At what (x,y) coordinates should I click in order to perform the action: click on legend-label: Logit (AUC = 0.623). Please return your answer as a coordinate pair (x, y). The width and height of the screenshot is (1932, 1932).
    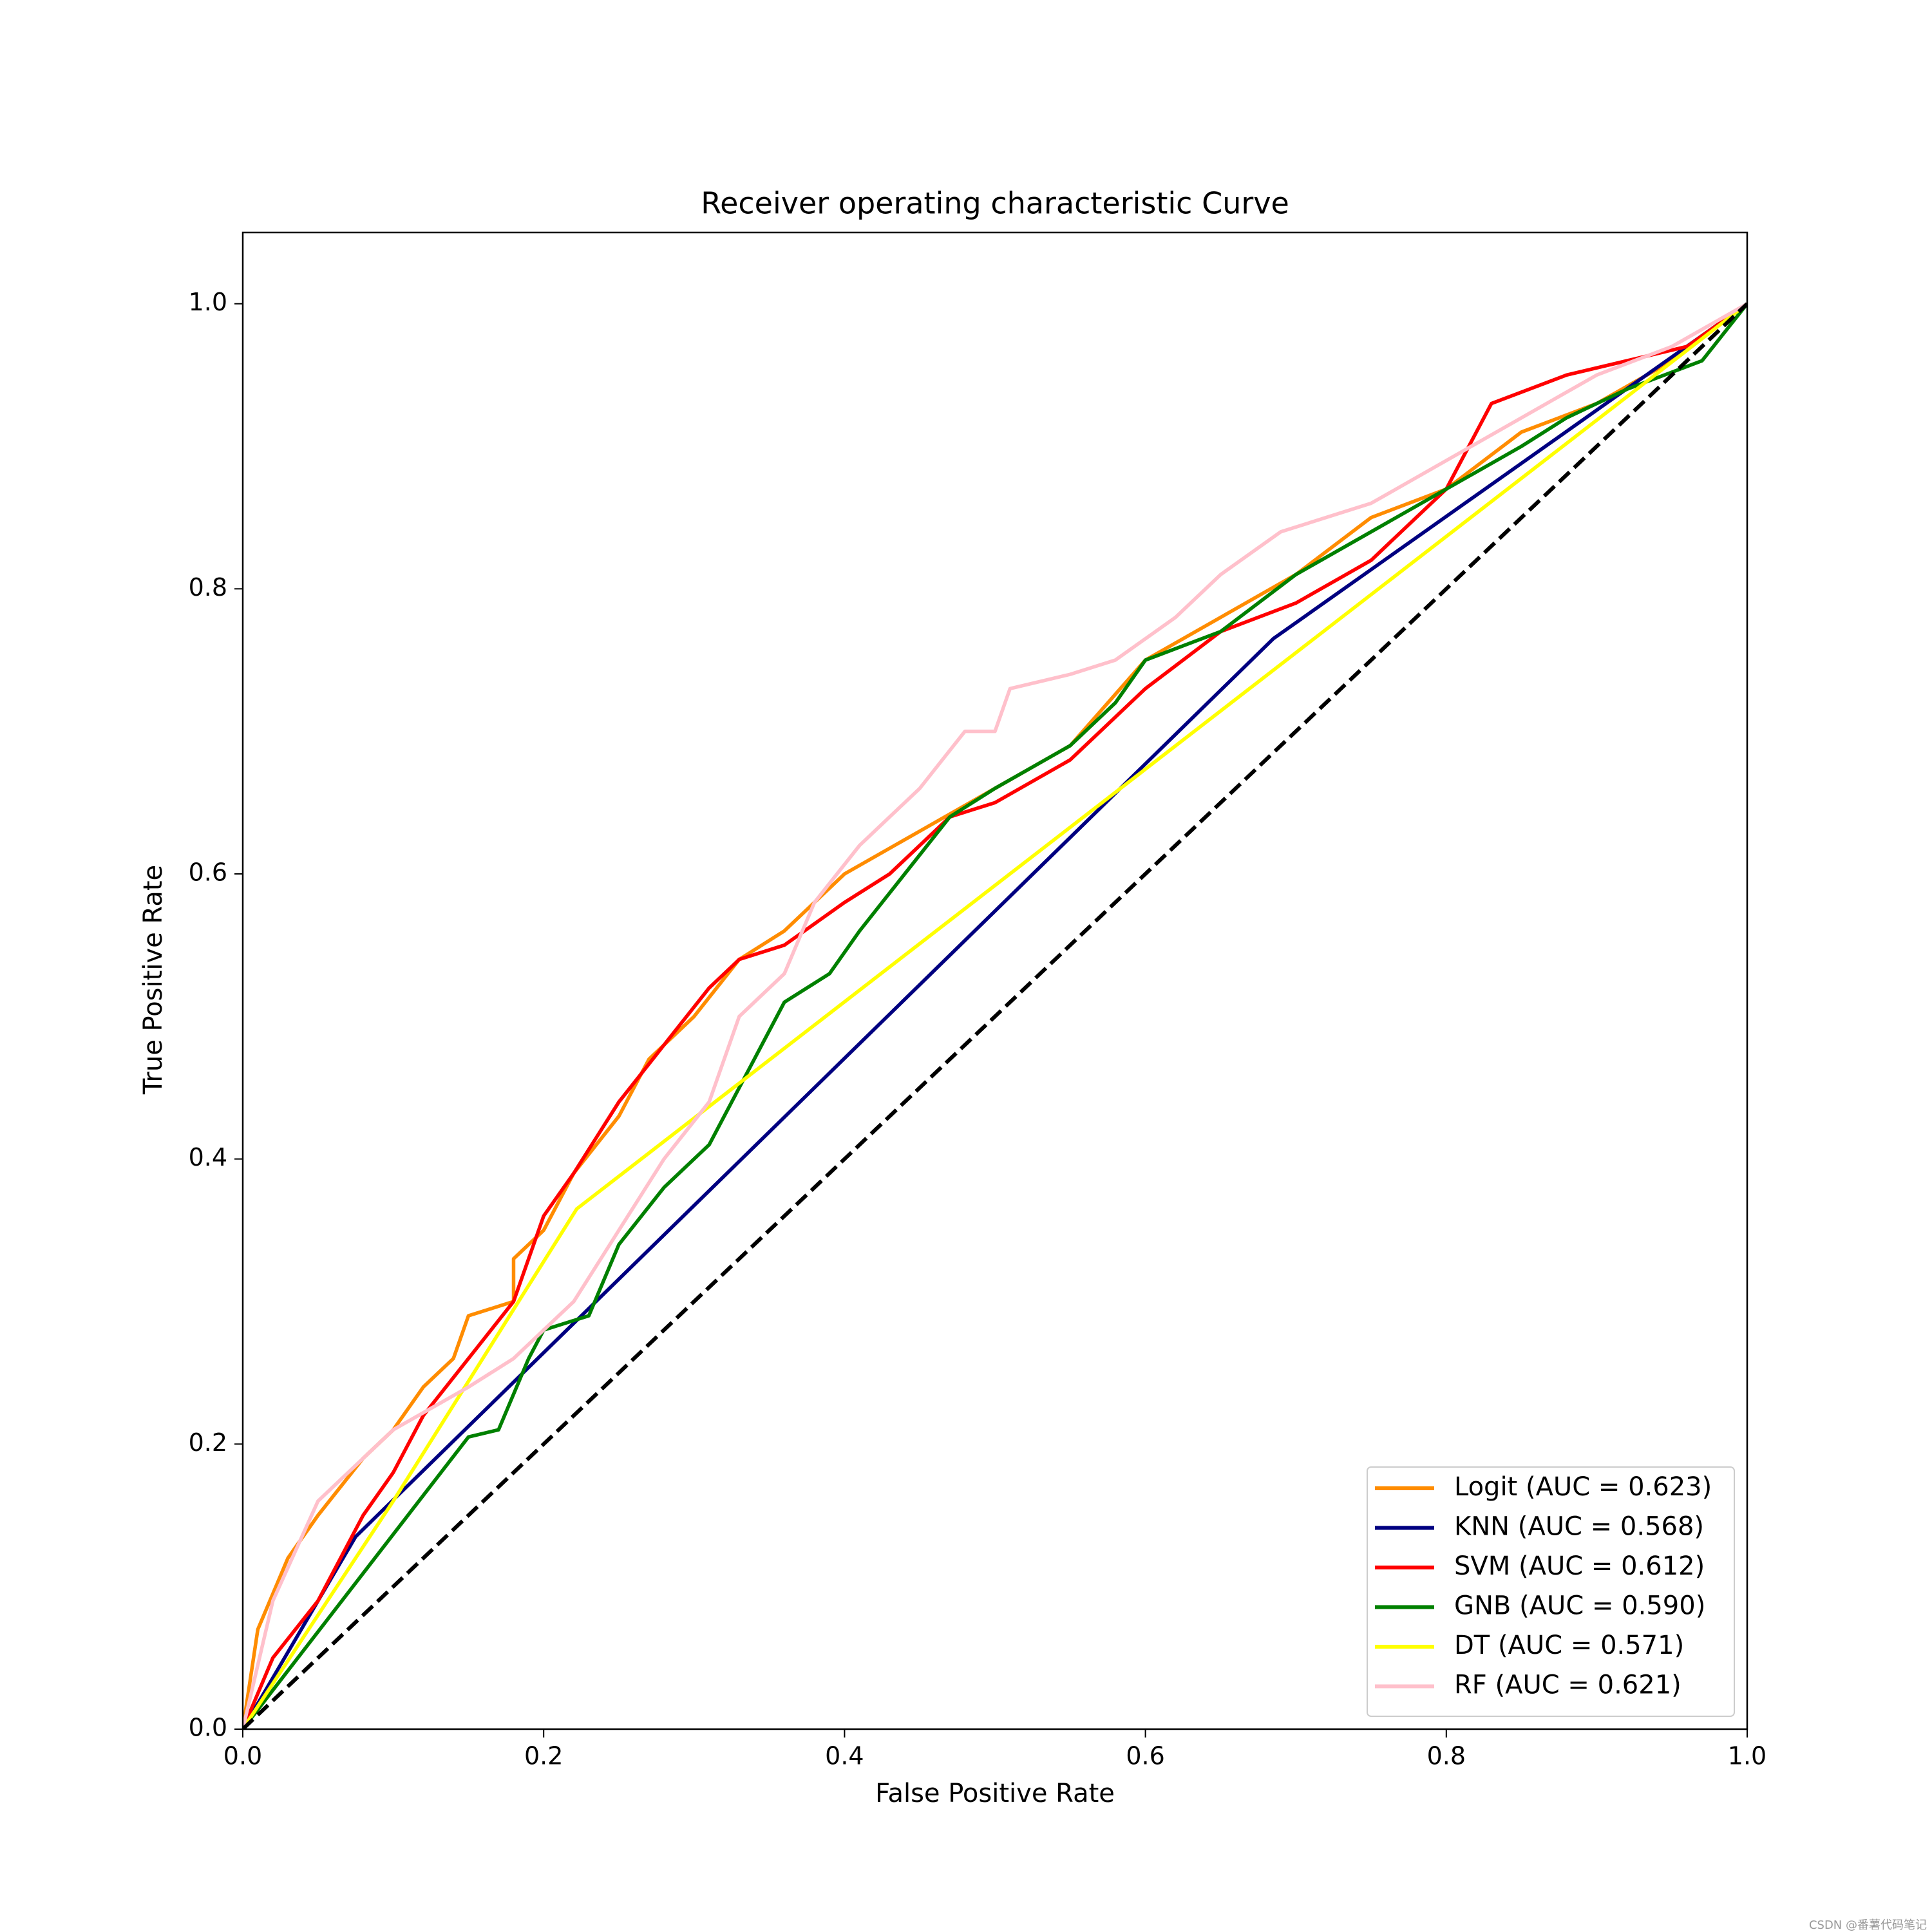
    Looking at the image, I should click on (1583, 1487).